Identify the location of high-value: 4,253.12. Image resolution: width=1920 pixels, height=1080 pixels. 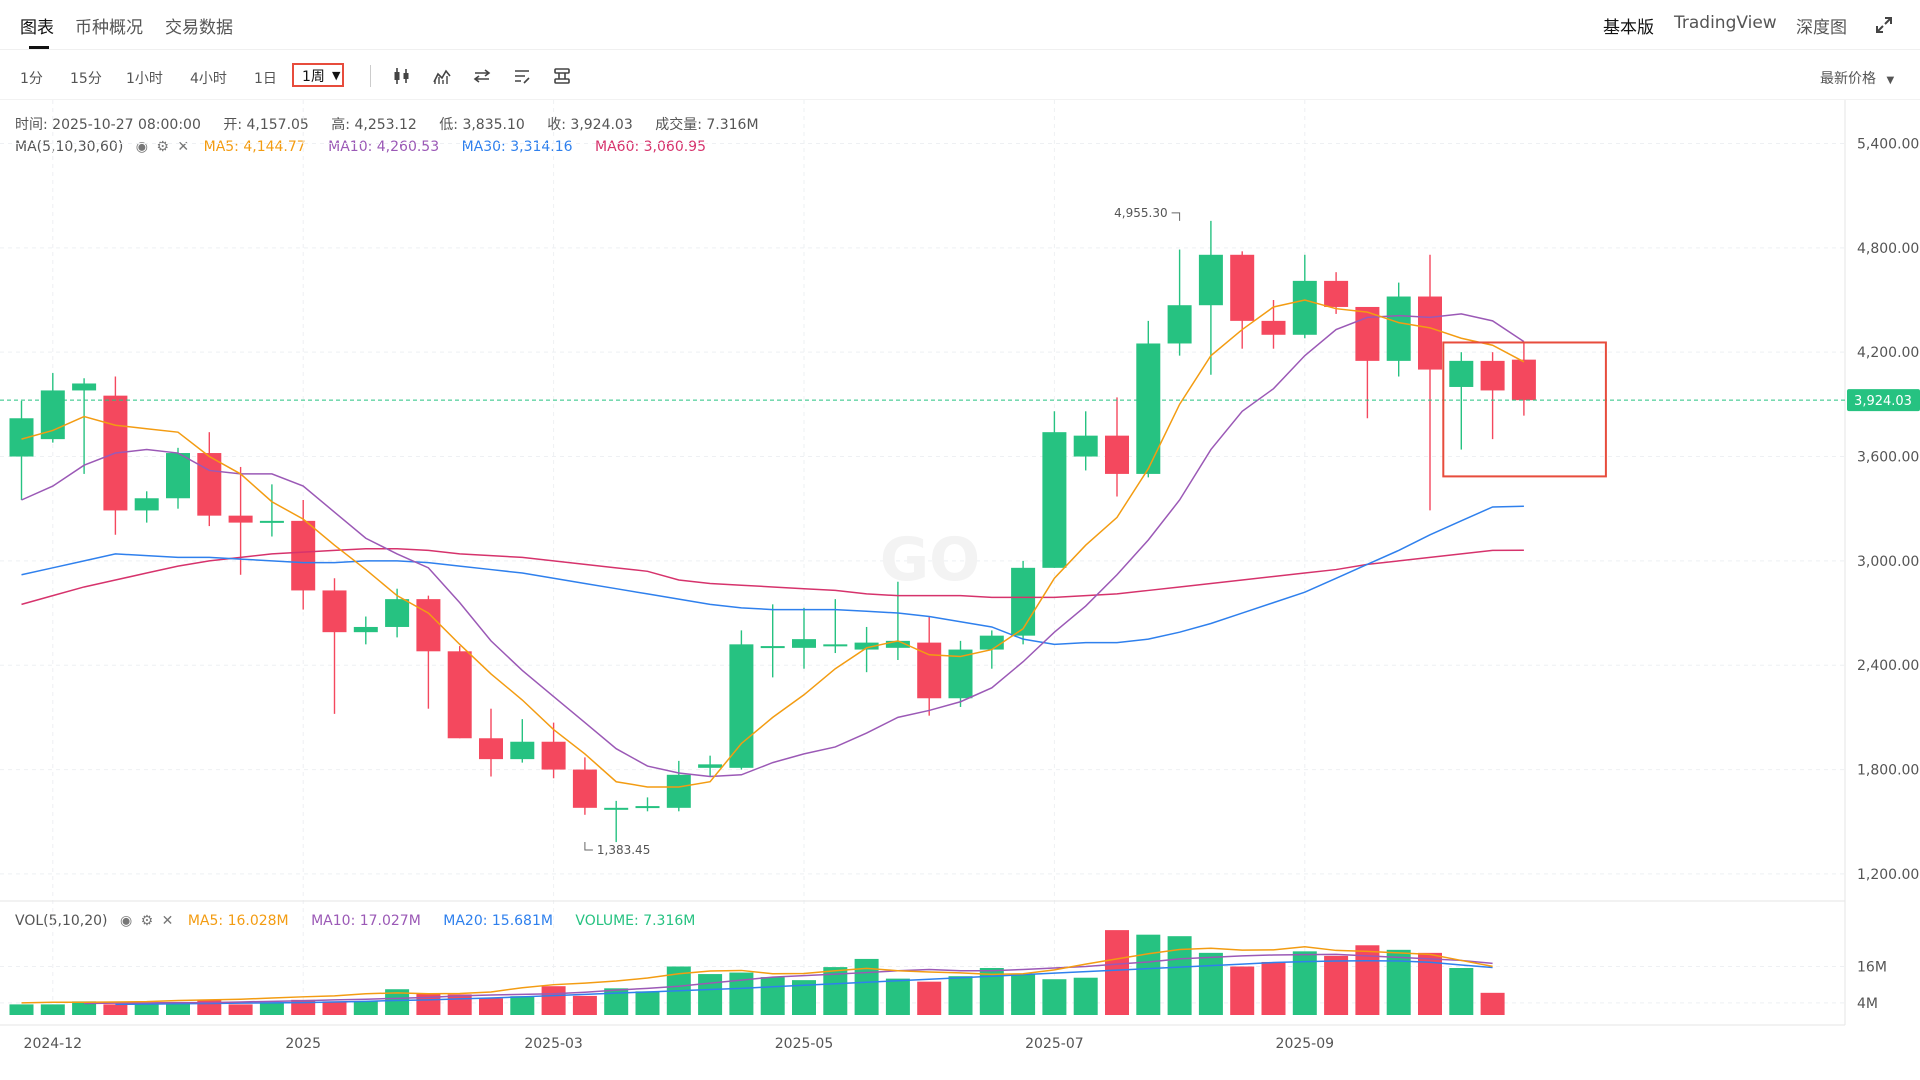
(385, 125).